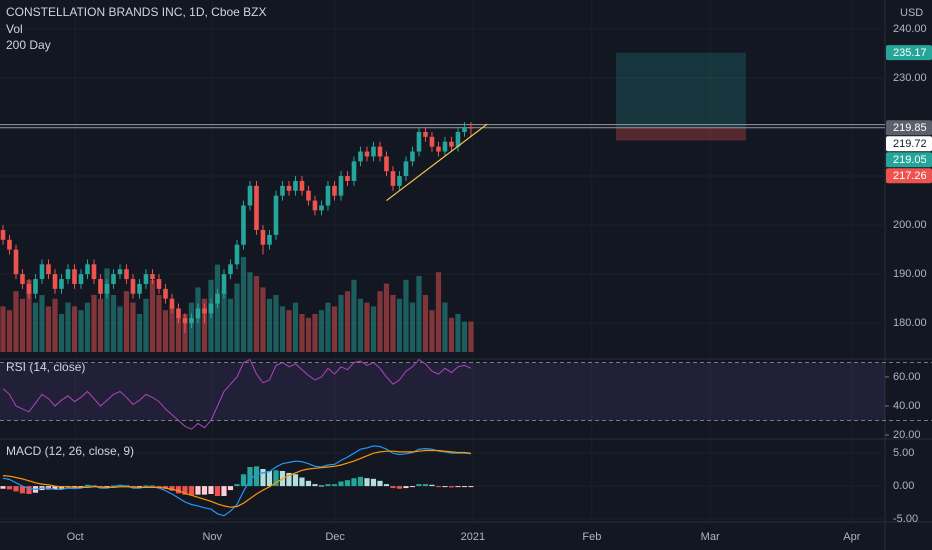 The height and width of the screenshot is (550, 932). Describe the element at coordinates (907, 406) in the screenshot. I see `rsi-tick-label: 40.00` at that location.